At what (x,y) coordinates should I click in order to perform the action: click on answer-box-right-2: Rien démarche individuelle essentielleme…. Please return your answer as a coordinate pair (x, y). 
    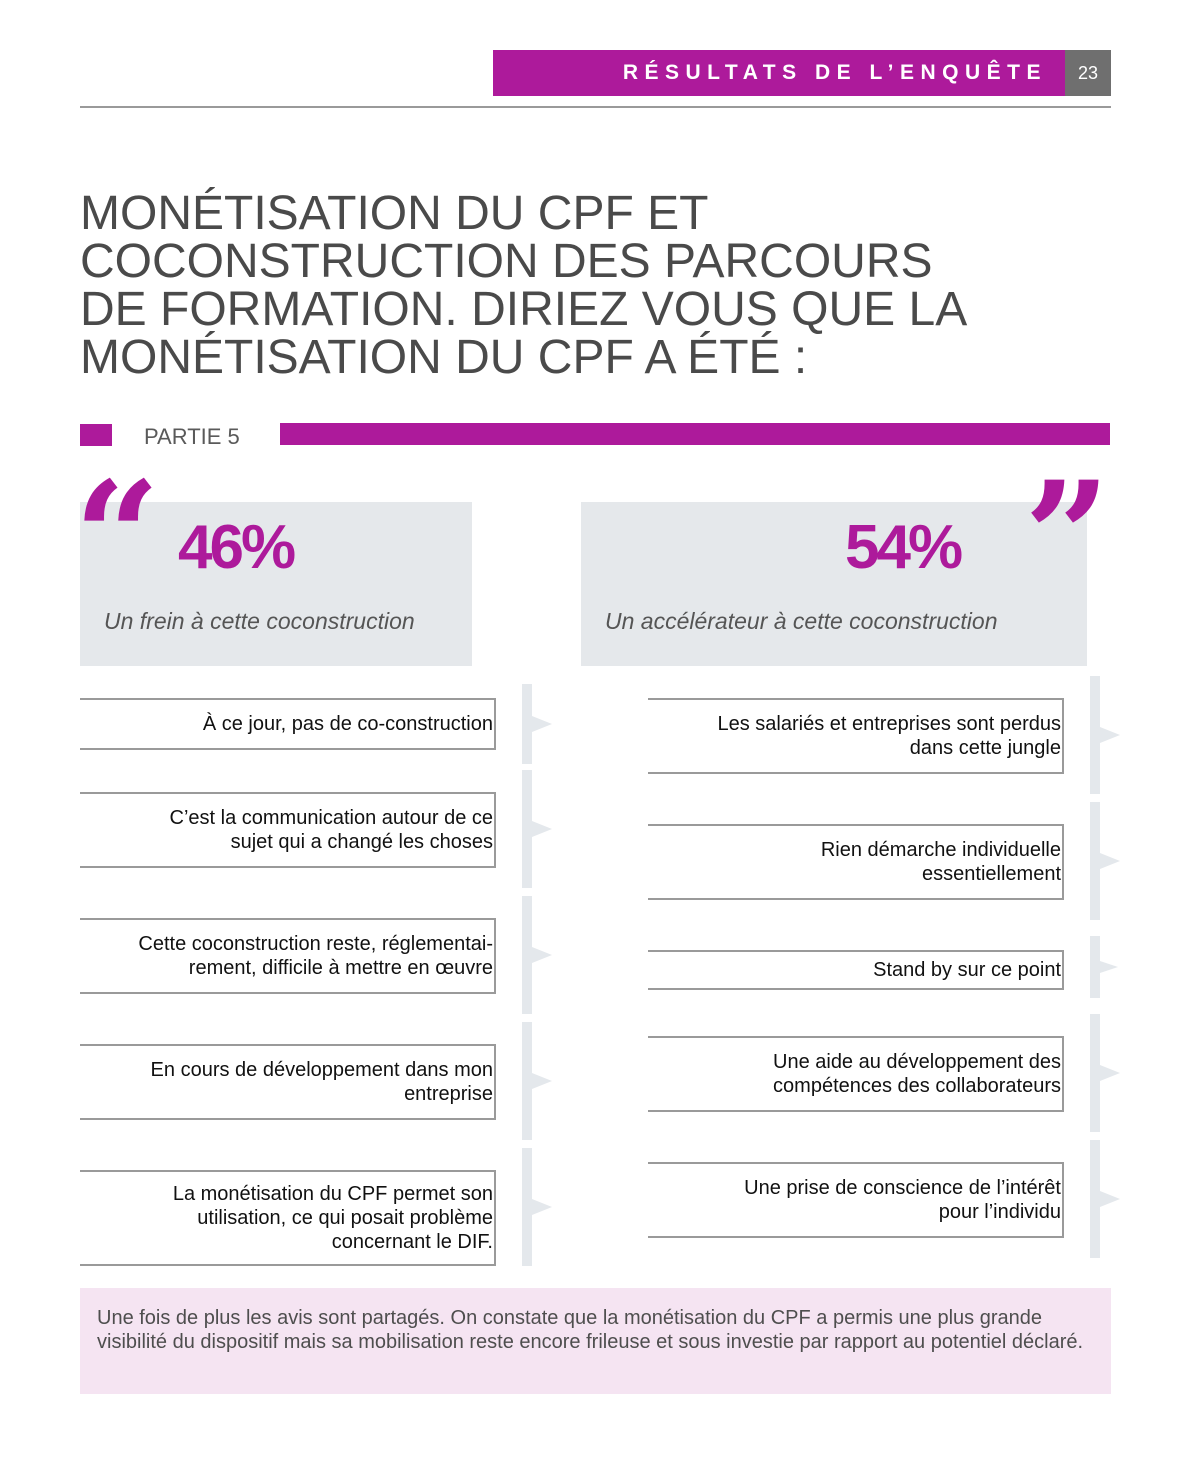
    Looking at the image, I should click on (856, 862).